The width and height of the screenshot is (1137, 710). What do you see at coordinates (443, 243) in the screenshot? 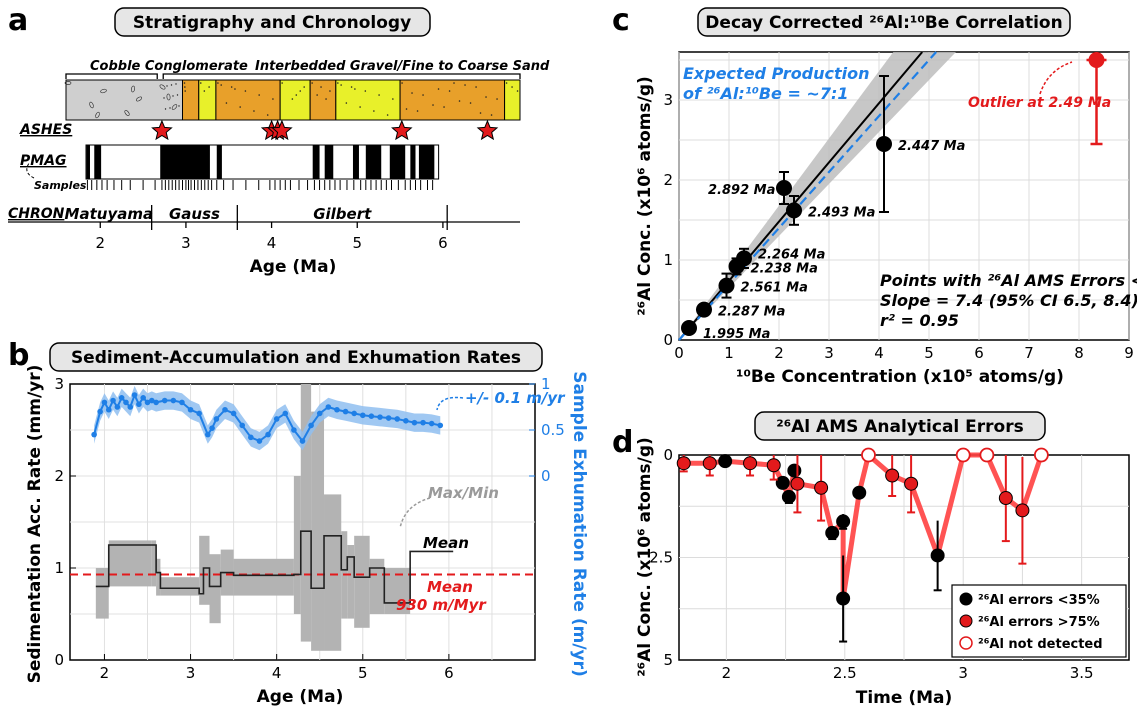
I see `x-tick-label: 6` at bounding box center [443, 243].